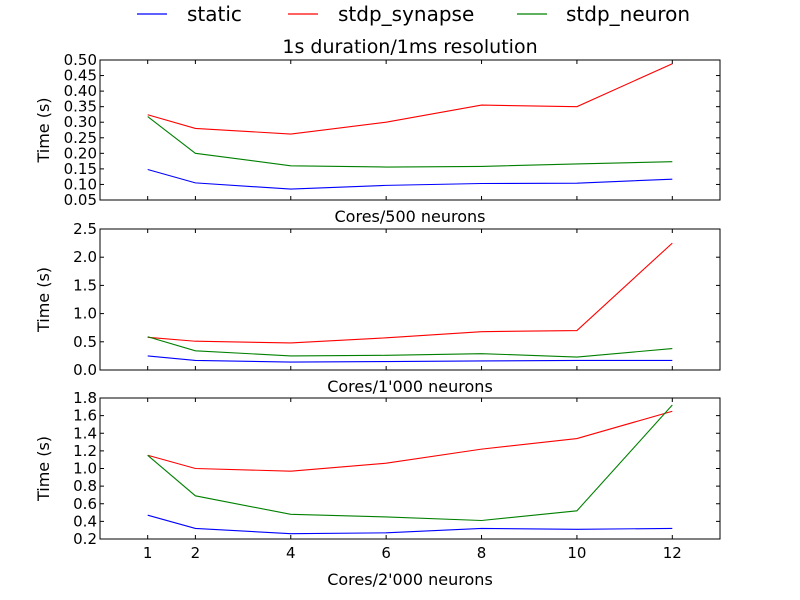 The image size is (800, 600). What do you see at coordinates (85, 504) in the screenshot?
I see `y-tick-label: 0.6` at bounding box center [85, 504].